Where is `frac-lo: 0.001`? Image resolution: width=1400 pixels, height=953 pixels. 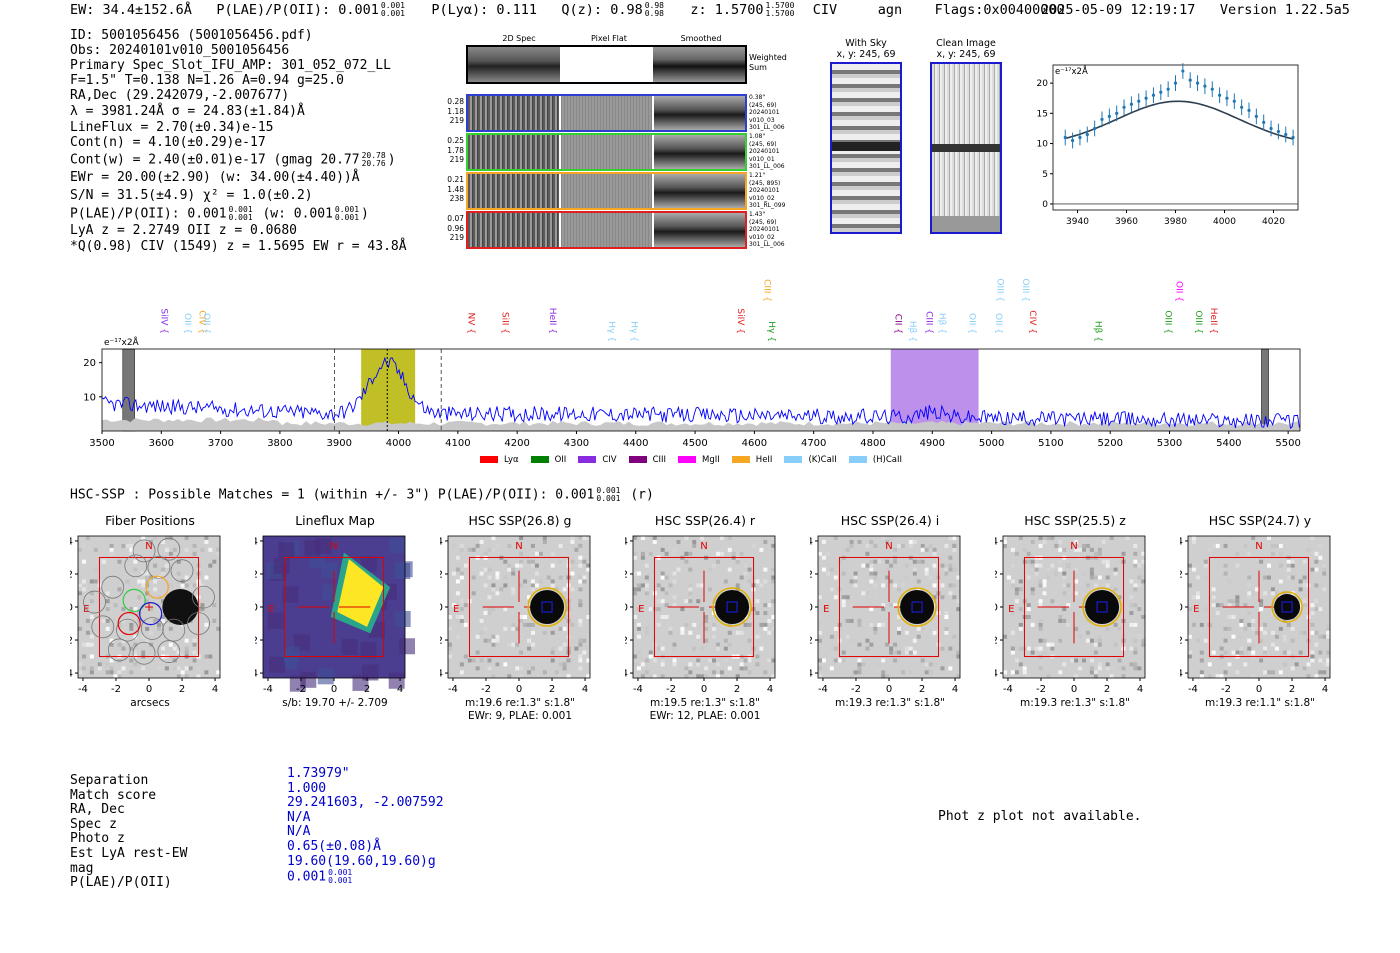
frac-lo: 0.001 is located at coordinates (240, 217).